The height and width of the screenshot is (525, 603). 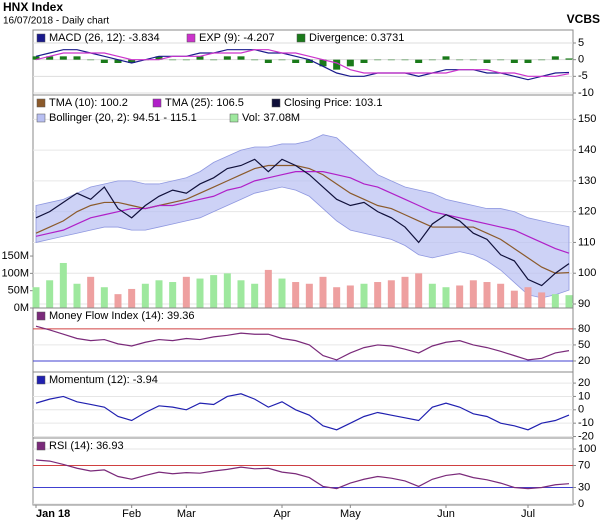 What do you see at coordinates (18, 291) in the screenshot?
I see `y2-tick-label: 50M` at bounding box center [18, 291].